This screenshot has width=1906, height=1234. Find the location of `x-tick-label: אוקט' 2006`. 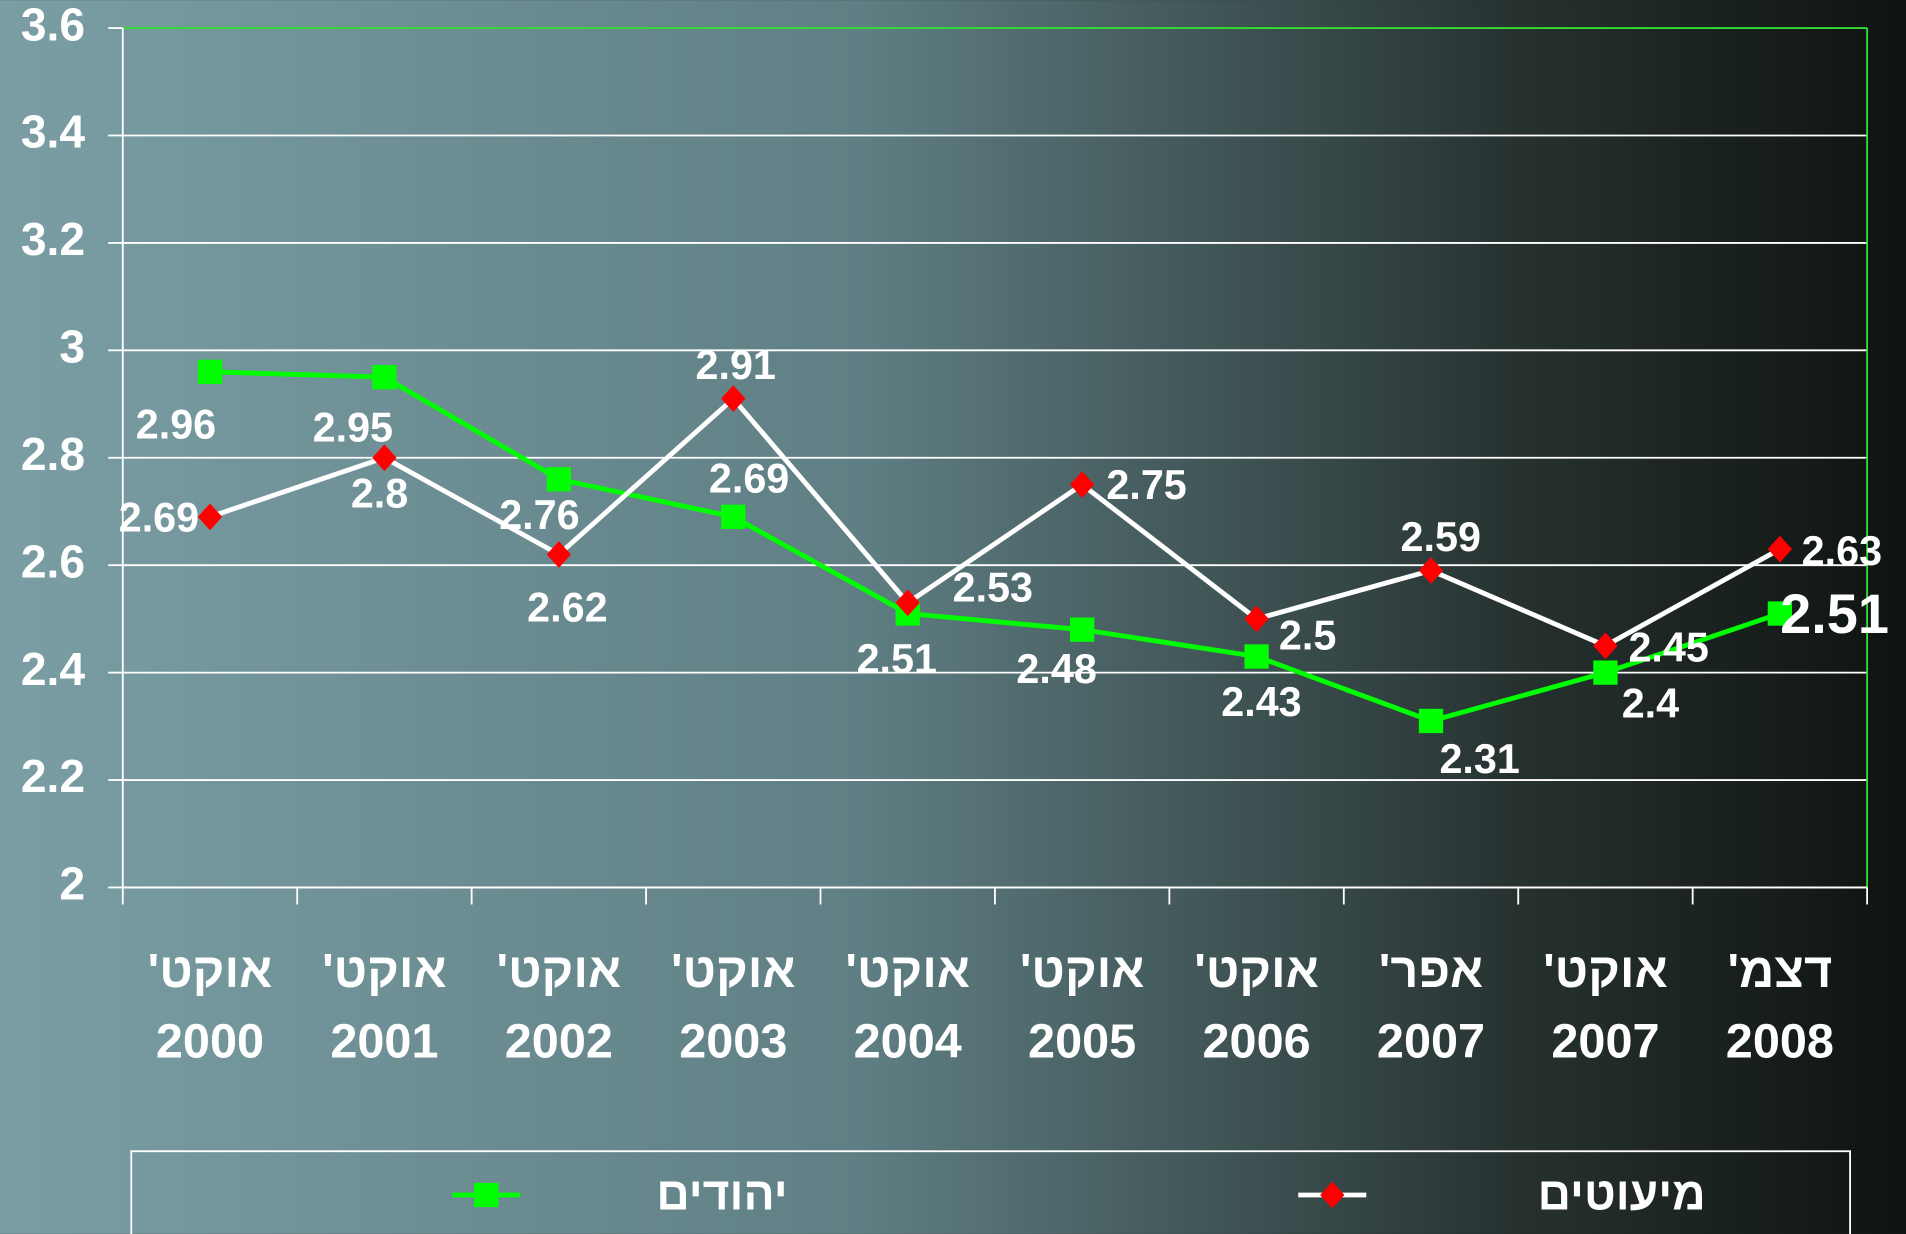

x-tick-label: אוקט' 2006 is located at coordinates (1256, 1006).